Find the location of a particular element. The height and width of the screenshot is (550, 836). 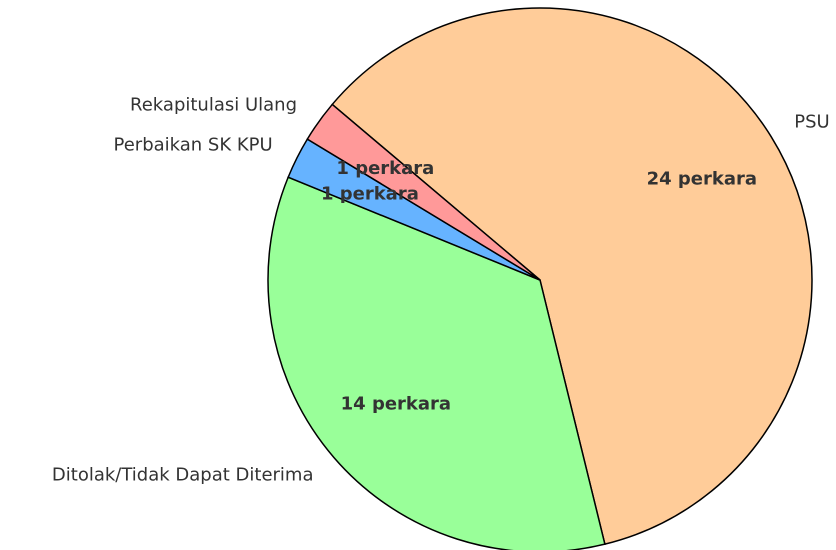

slice-label: Ditolak/Tidak Dapat Diterima is located at coordinates (183, 475).